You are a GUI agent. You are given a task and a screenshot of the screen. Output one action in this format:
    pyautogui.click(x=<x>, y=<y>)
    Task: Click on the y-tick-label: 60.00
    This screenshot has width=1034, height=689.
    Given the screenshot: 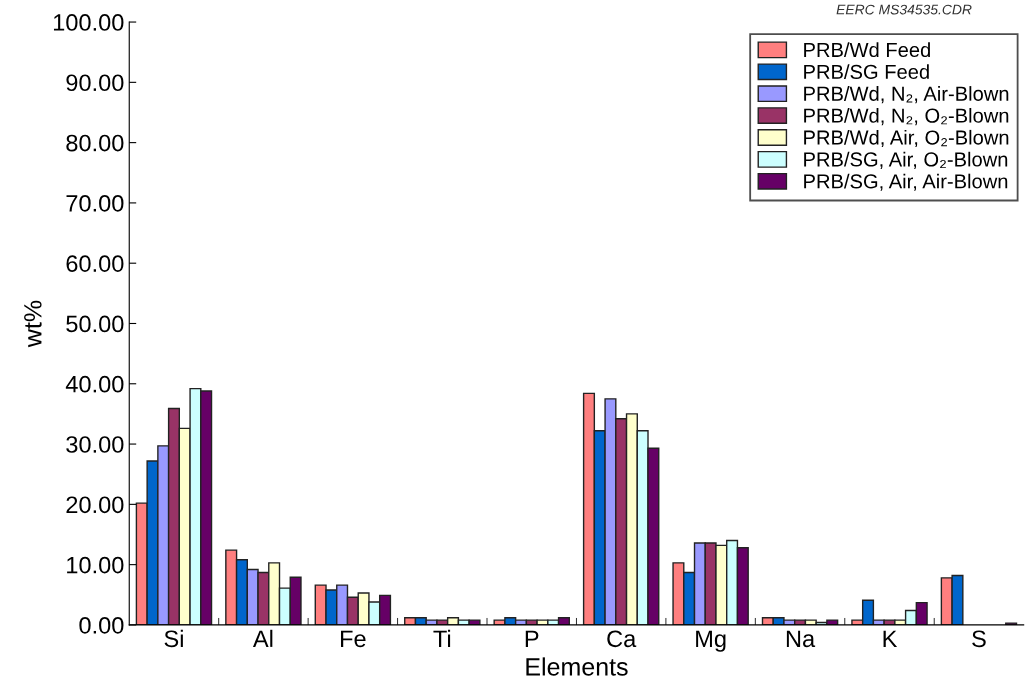 What is the action you would take?
    pyautogui.click(x=95, y=263)
    